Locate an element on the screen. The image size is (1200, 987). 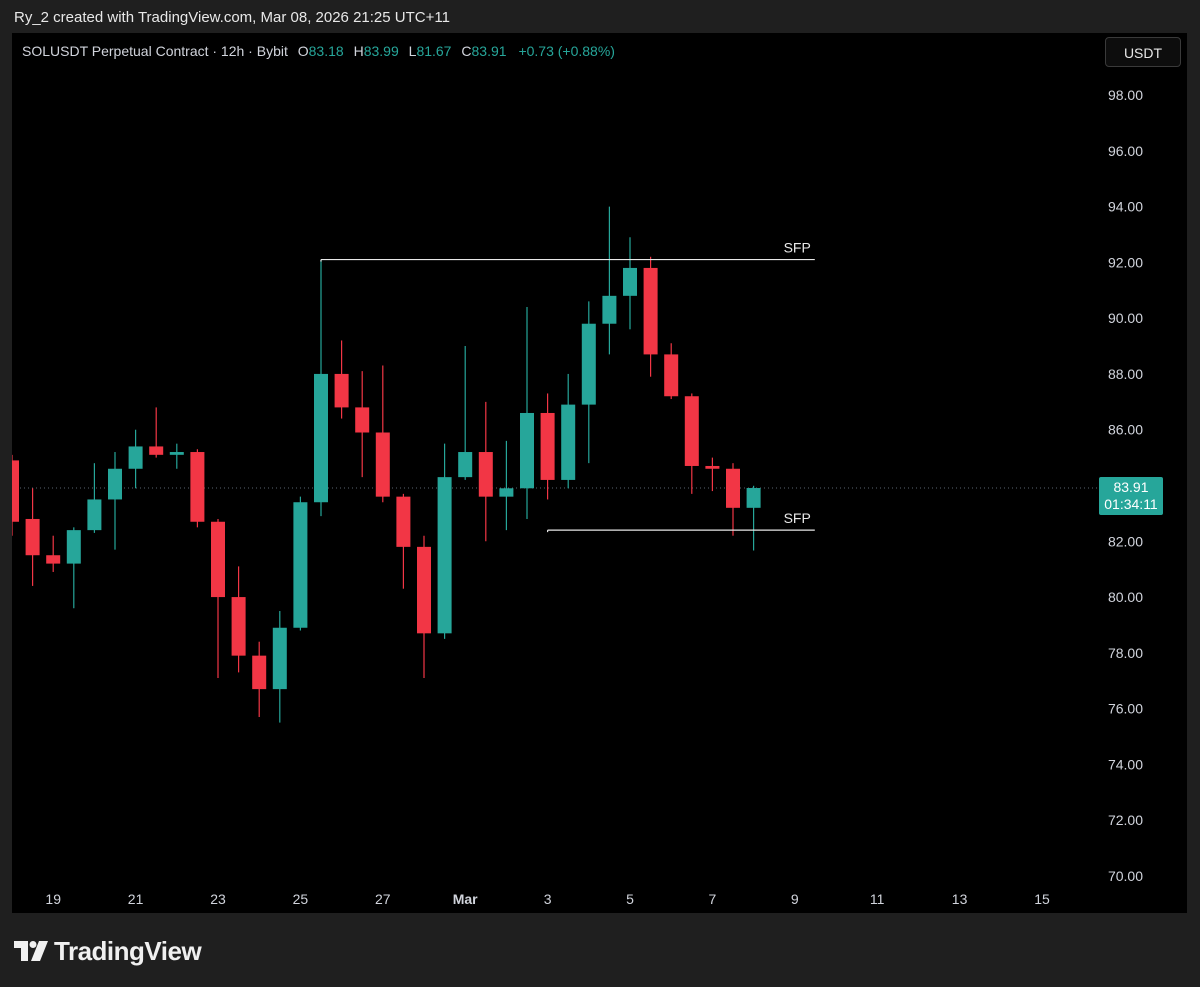
y-tick-label: 80.00 is located at coordinates (1125, 597).